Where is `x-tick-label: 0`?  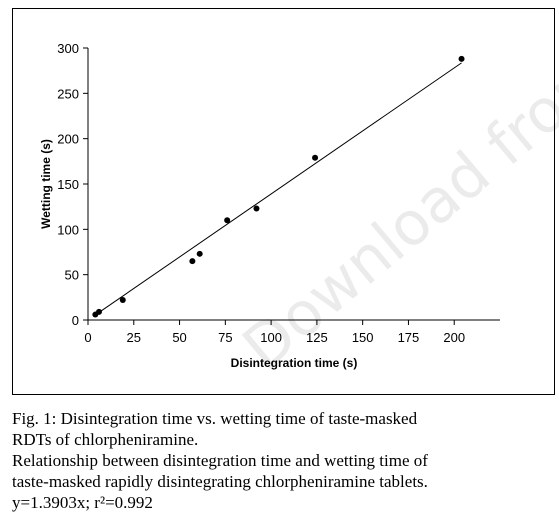
x-tick-label: 0 is located at coordinates (87, 337).